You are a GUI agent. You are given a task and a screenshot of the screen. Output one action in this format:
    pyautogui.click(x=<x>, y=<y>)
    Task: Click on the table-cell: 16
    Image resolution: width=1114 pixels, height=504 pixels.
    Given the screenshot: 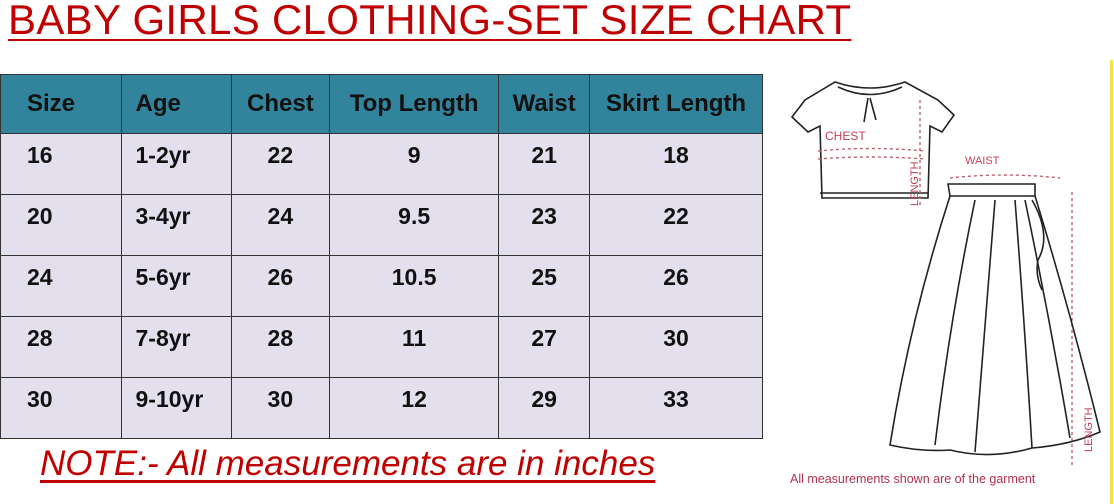 What is the action you would take?
    pyautogui.click(x=61, y=164)
    